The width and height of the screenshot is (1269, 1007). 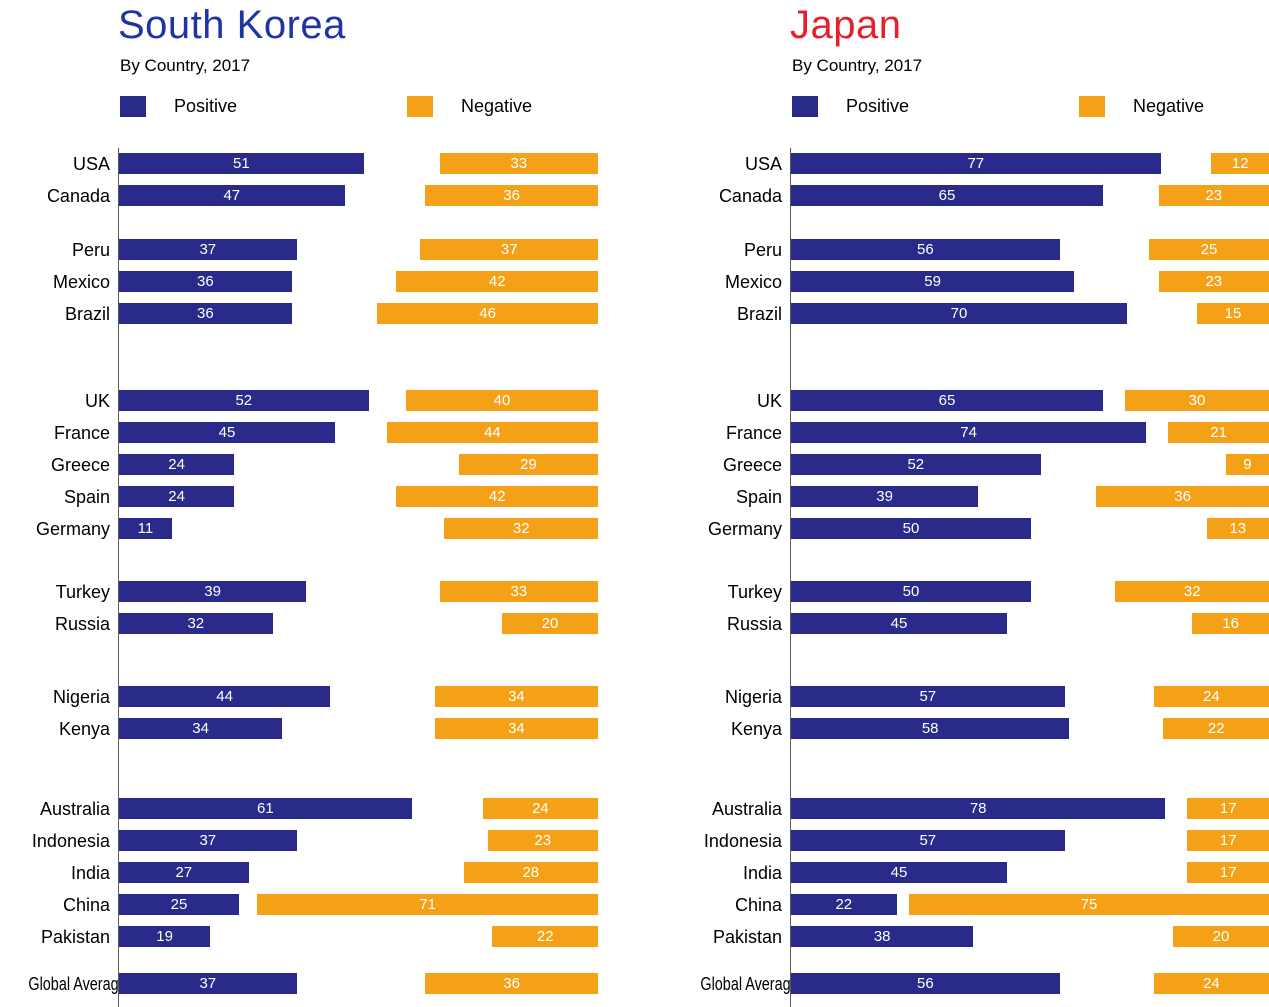 I want to click on country-label: China, so click(x=86, y=904).